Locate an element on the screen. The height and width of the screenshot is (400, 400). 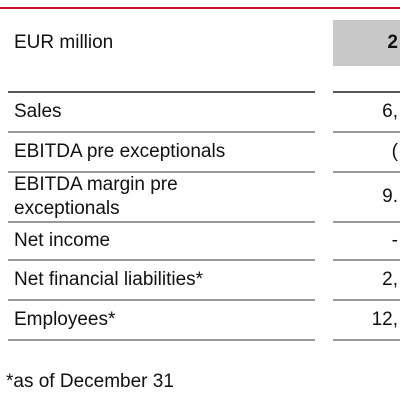
row-value: 9. is located at coordinates (390, 196).